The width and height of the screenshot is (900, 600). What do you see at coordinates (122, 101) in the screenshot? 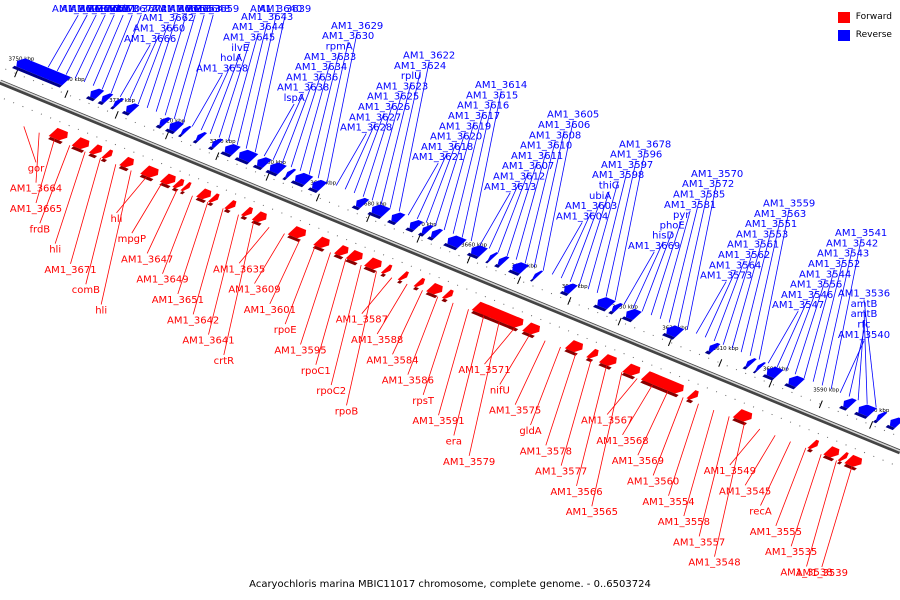
I see `tick-label: 3730 kbp` at bounding box center [122, 101].